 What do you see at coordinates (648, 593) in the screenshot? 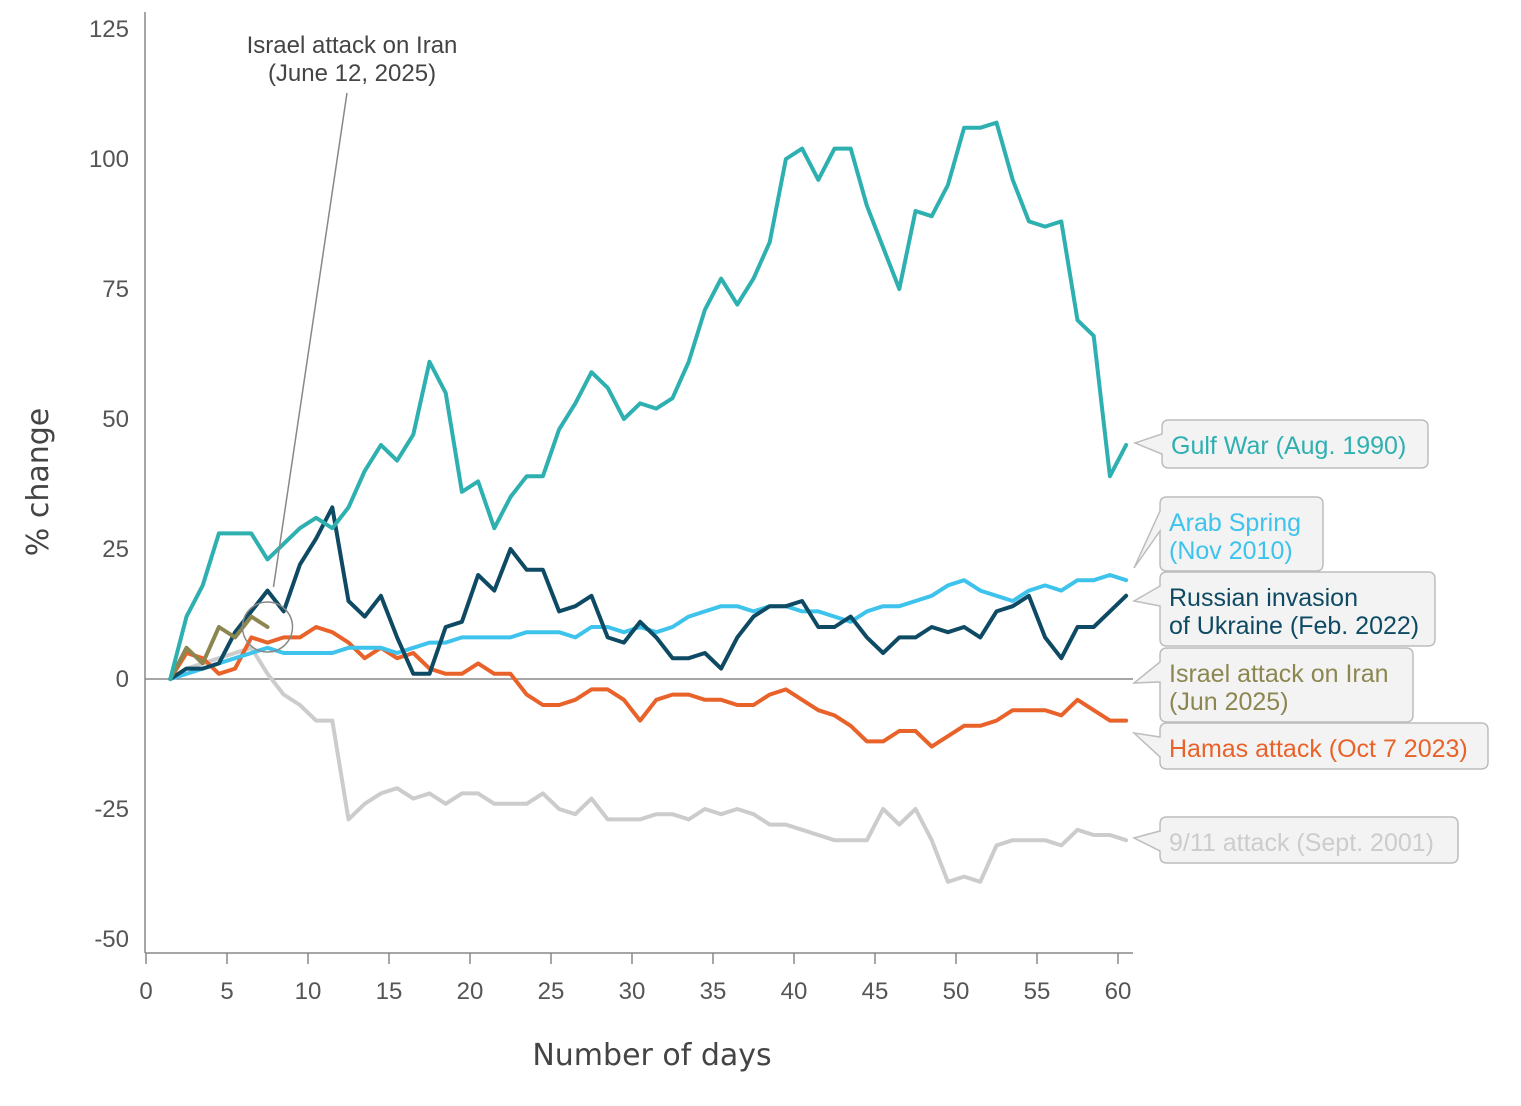
I see `series-line-russian-invasion-of-ukraine-feb-2022` at bounding box center [648, 593].